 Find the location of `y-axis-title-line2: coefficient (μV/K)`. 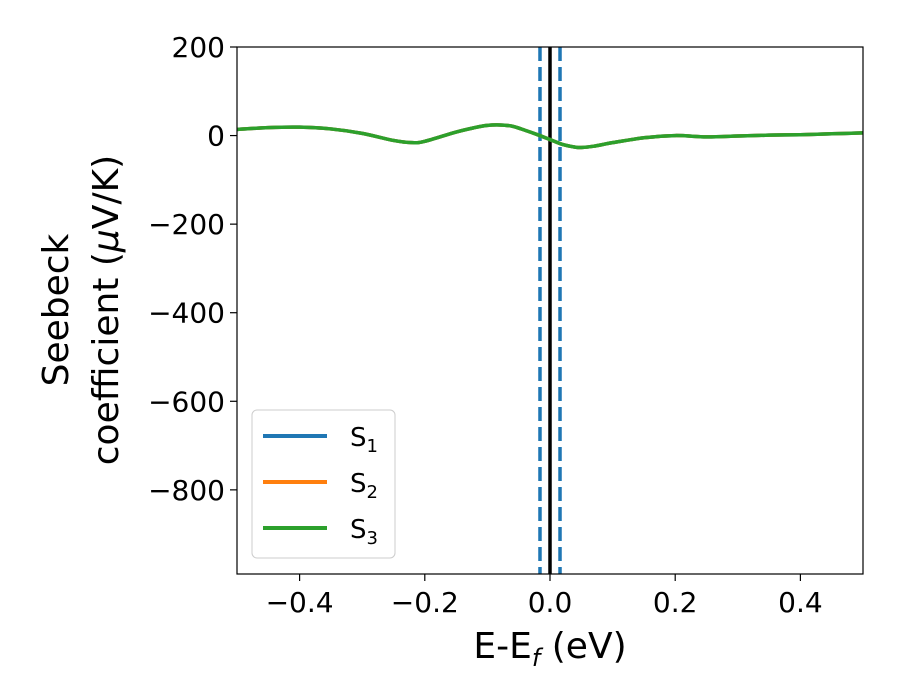

y-axis-title-line2: coefficient (μV/K) is located at coordinates (106, 310).